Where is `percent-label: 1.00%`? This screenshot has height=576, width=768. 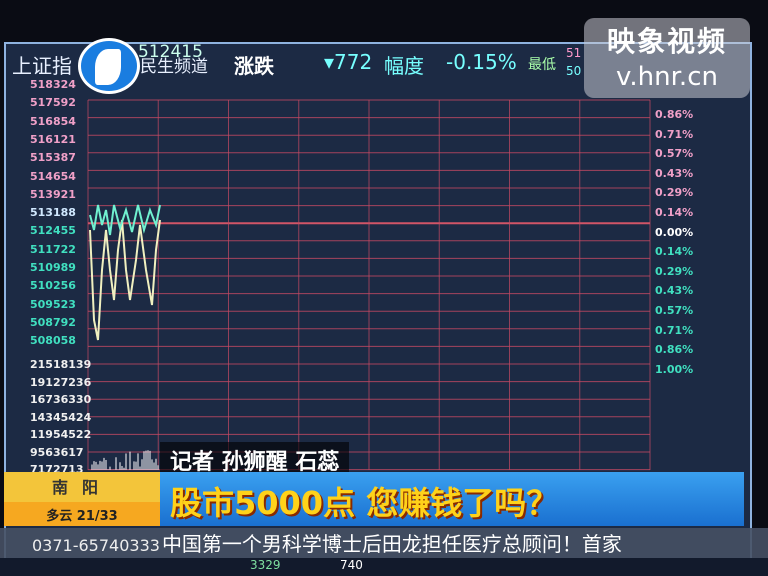
percent-label: 1.00% is located at coordinates (674, 369).